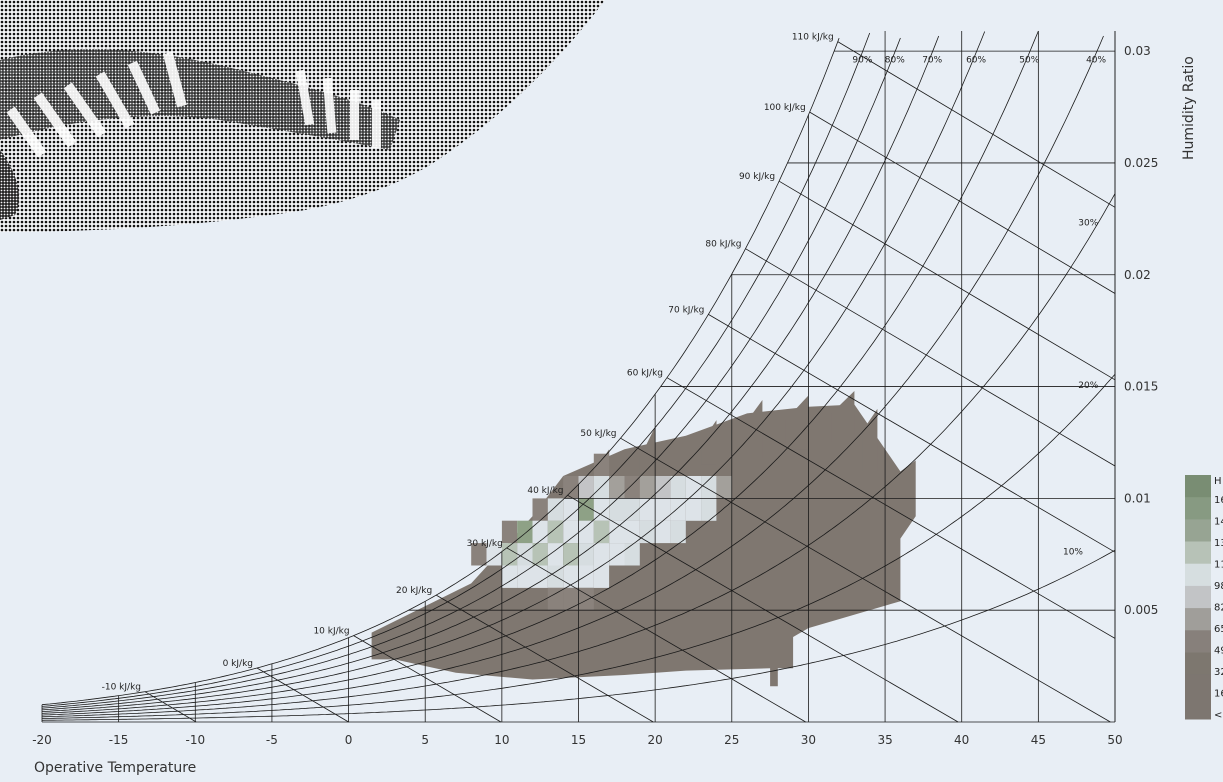  I want to click on legend-label: 49, so click(1218, 651).